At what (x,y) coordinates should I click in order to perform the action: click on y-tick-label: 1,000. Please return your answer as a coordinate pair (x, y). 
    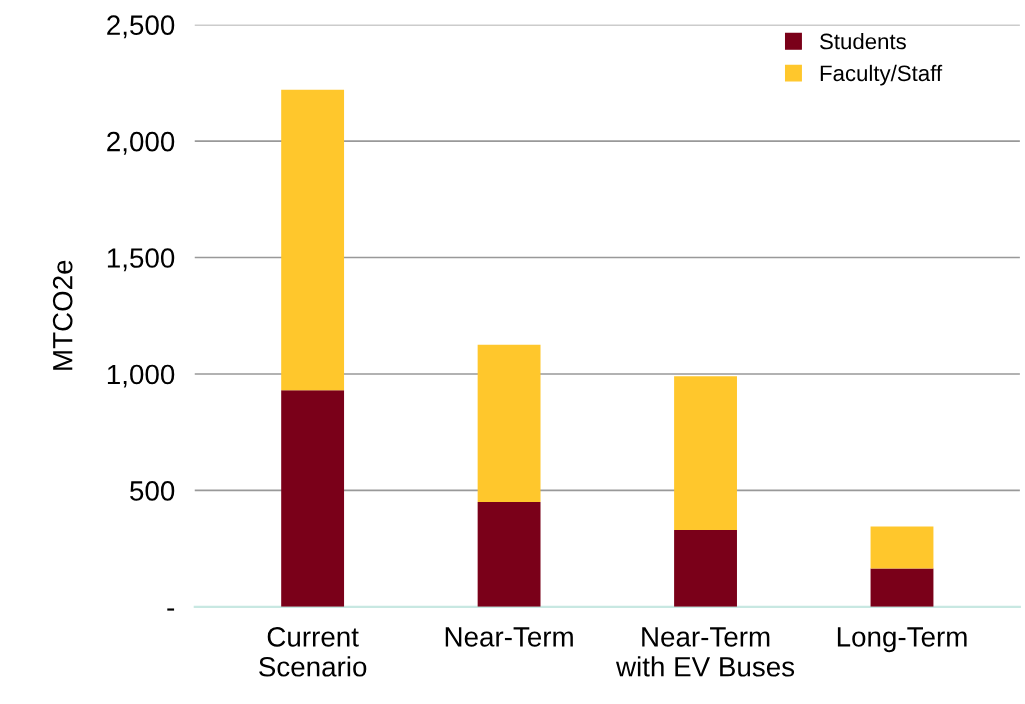
    Looking at the image, I should click on (141, 376).